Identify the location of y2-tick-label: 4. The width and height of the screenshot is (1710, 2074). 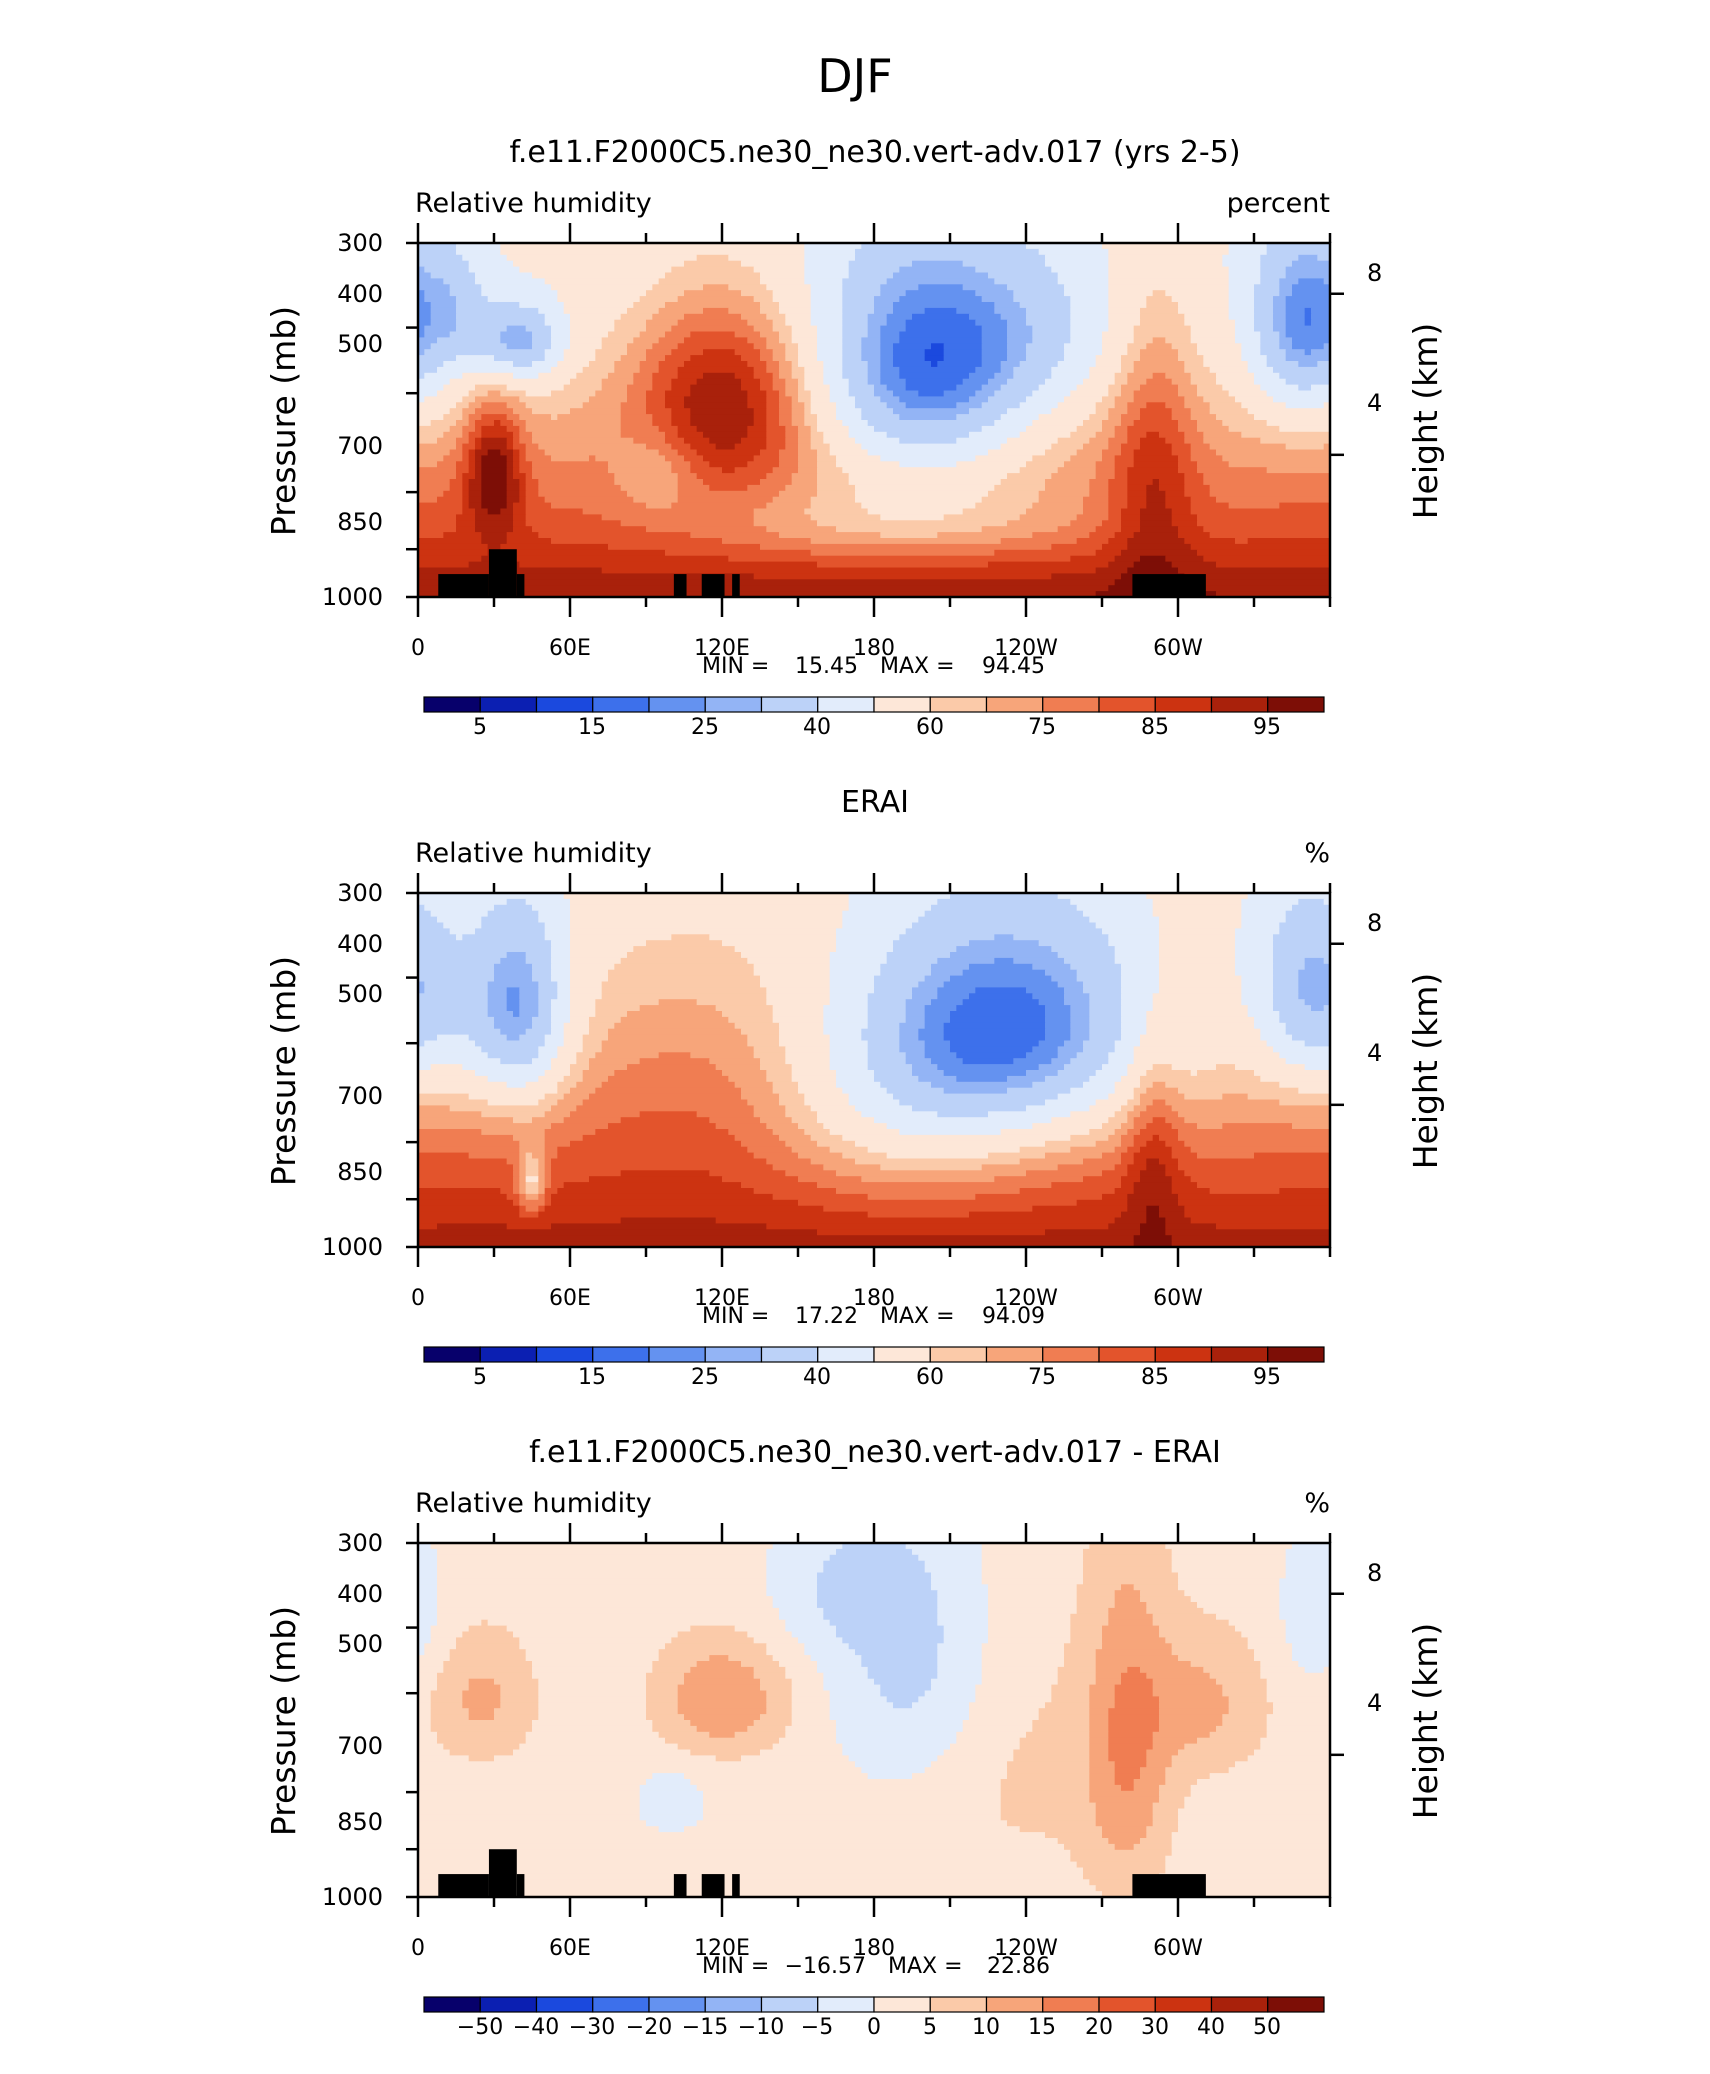
(1374, 1703).